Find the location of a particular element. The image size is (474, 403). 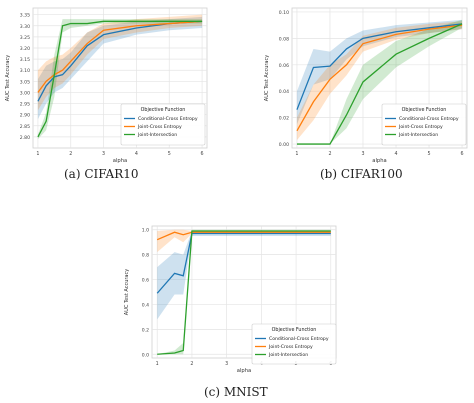

y-tick-label: 1.0 is located at coordinates (145, 231).